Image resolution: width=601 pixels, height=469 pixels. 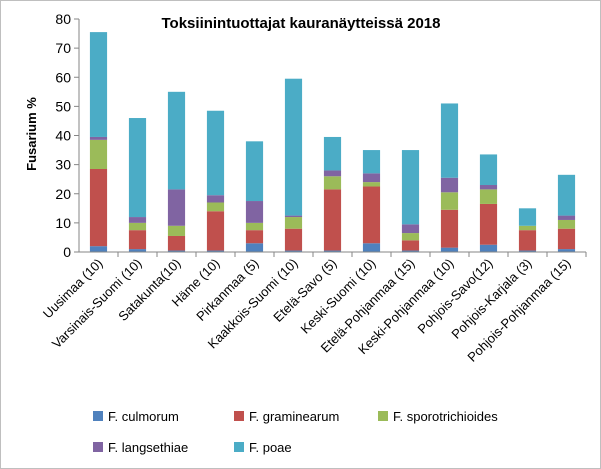 What do you see at coordinates (63, 106) in the screenshot?
I see `y-tick-label: 50` at bounding box center [63, 106].